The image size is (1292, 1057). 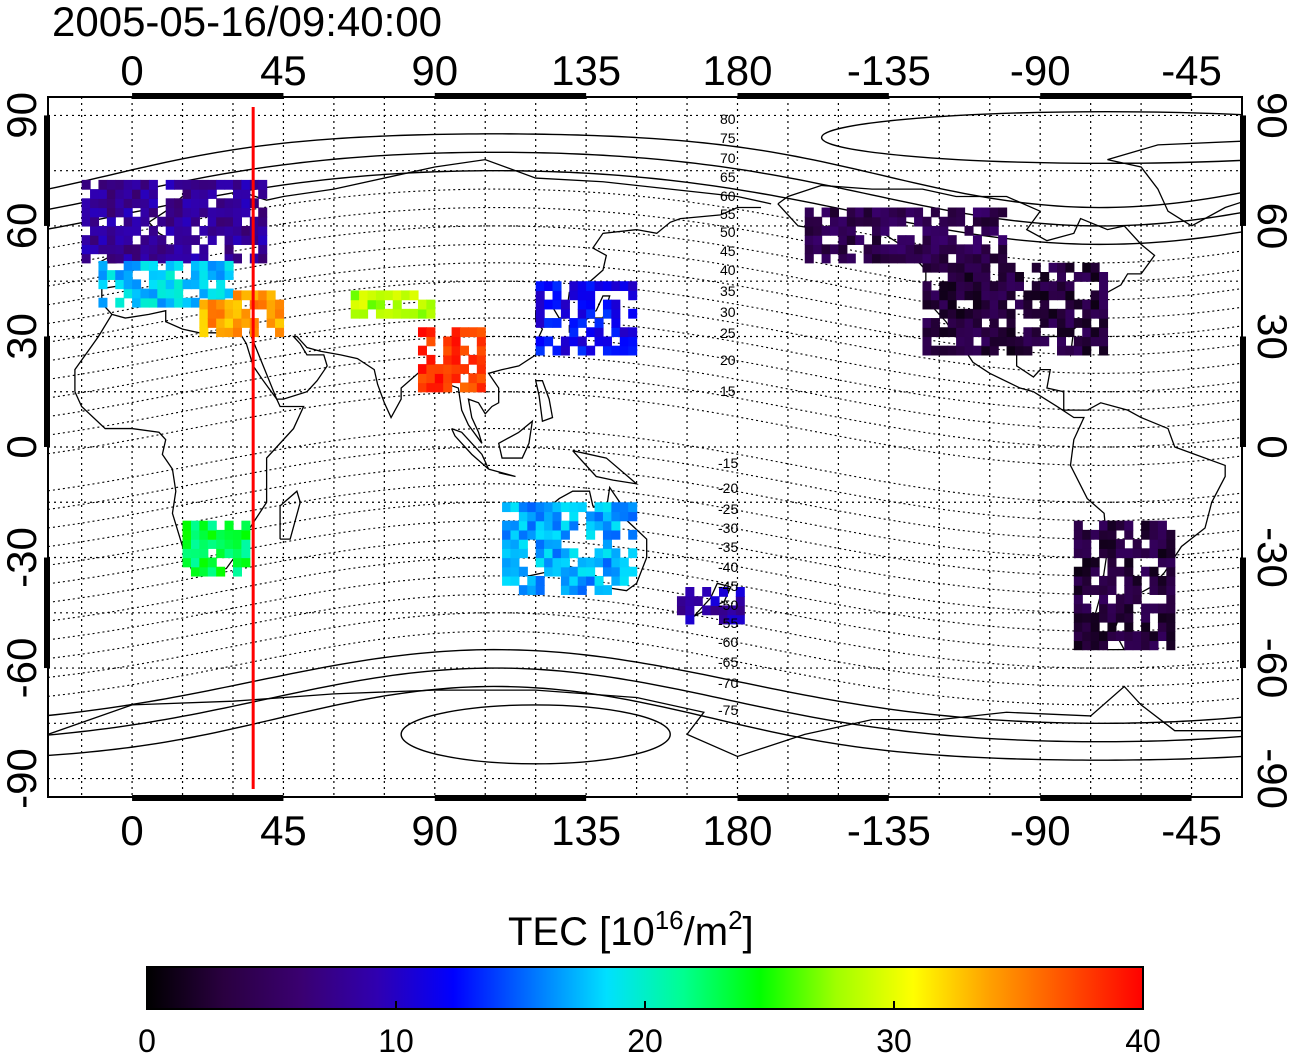 I want to click on lat-label-right: 0, so click(x=1270, y=446).